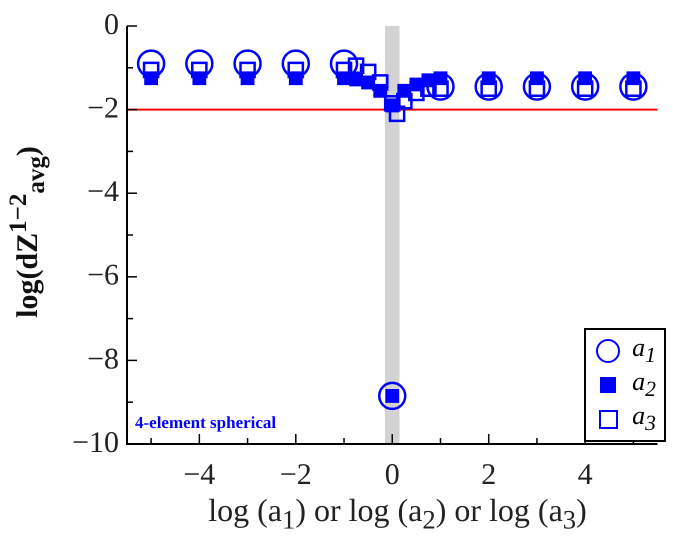  I want to click on y-tick-label: −2, so click(103, 107).